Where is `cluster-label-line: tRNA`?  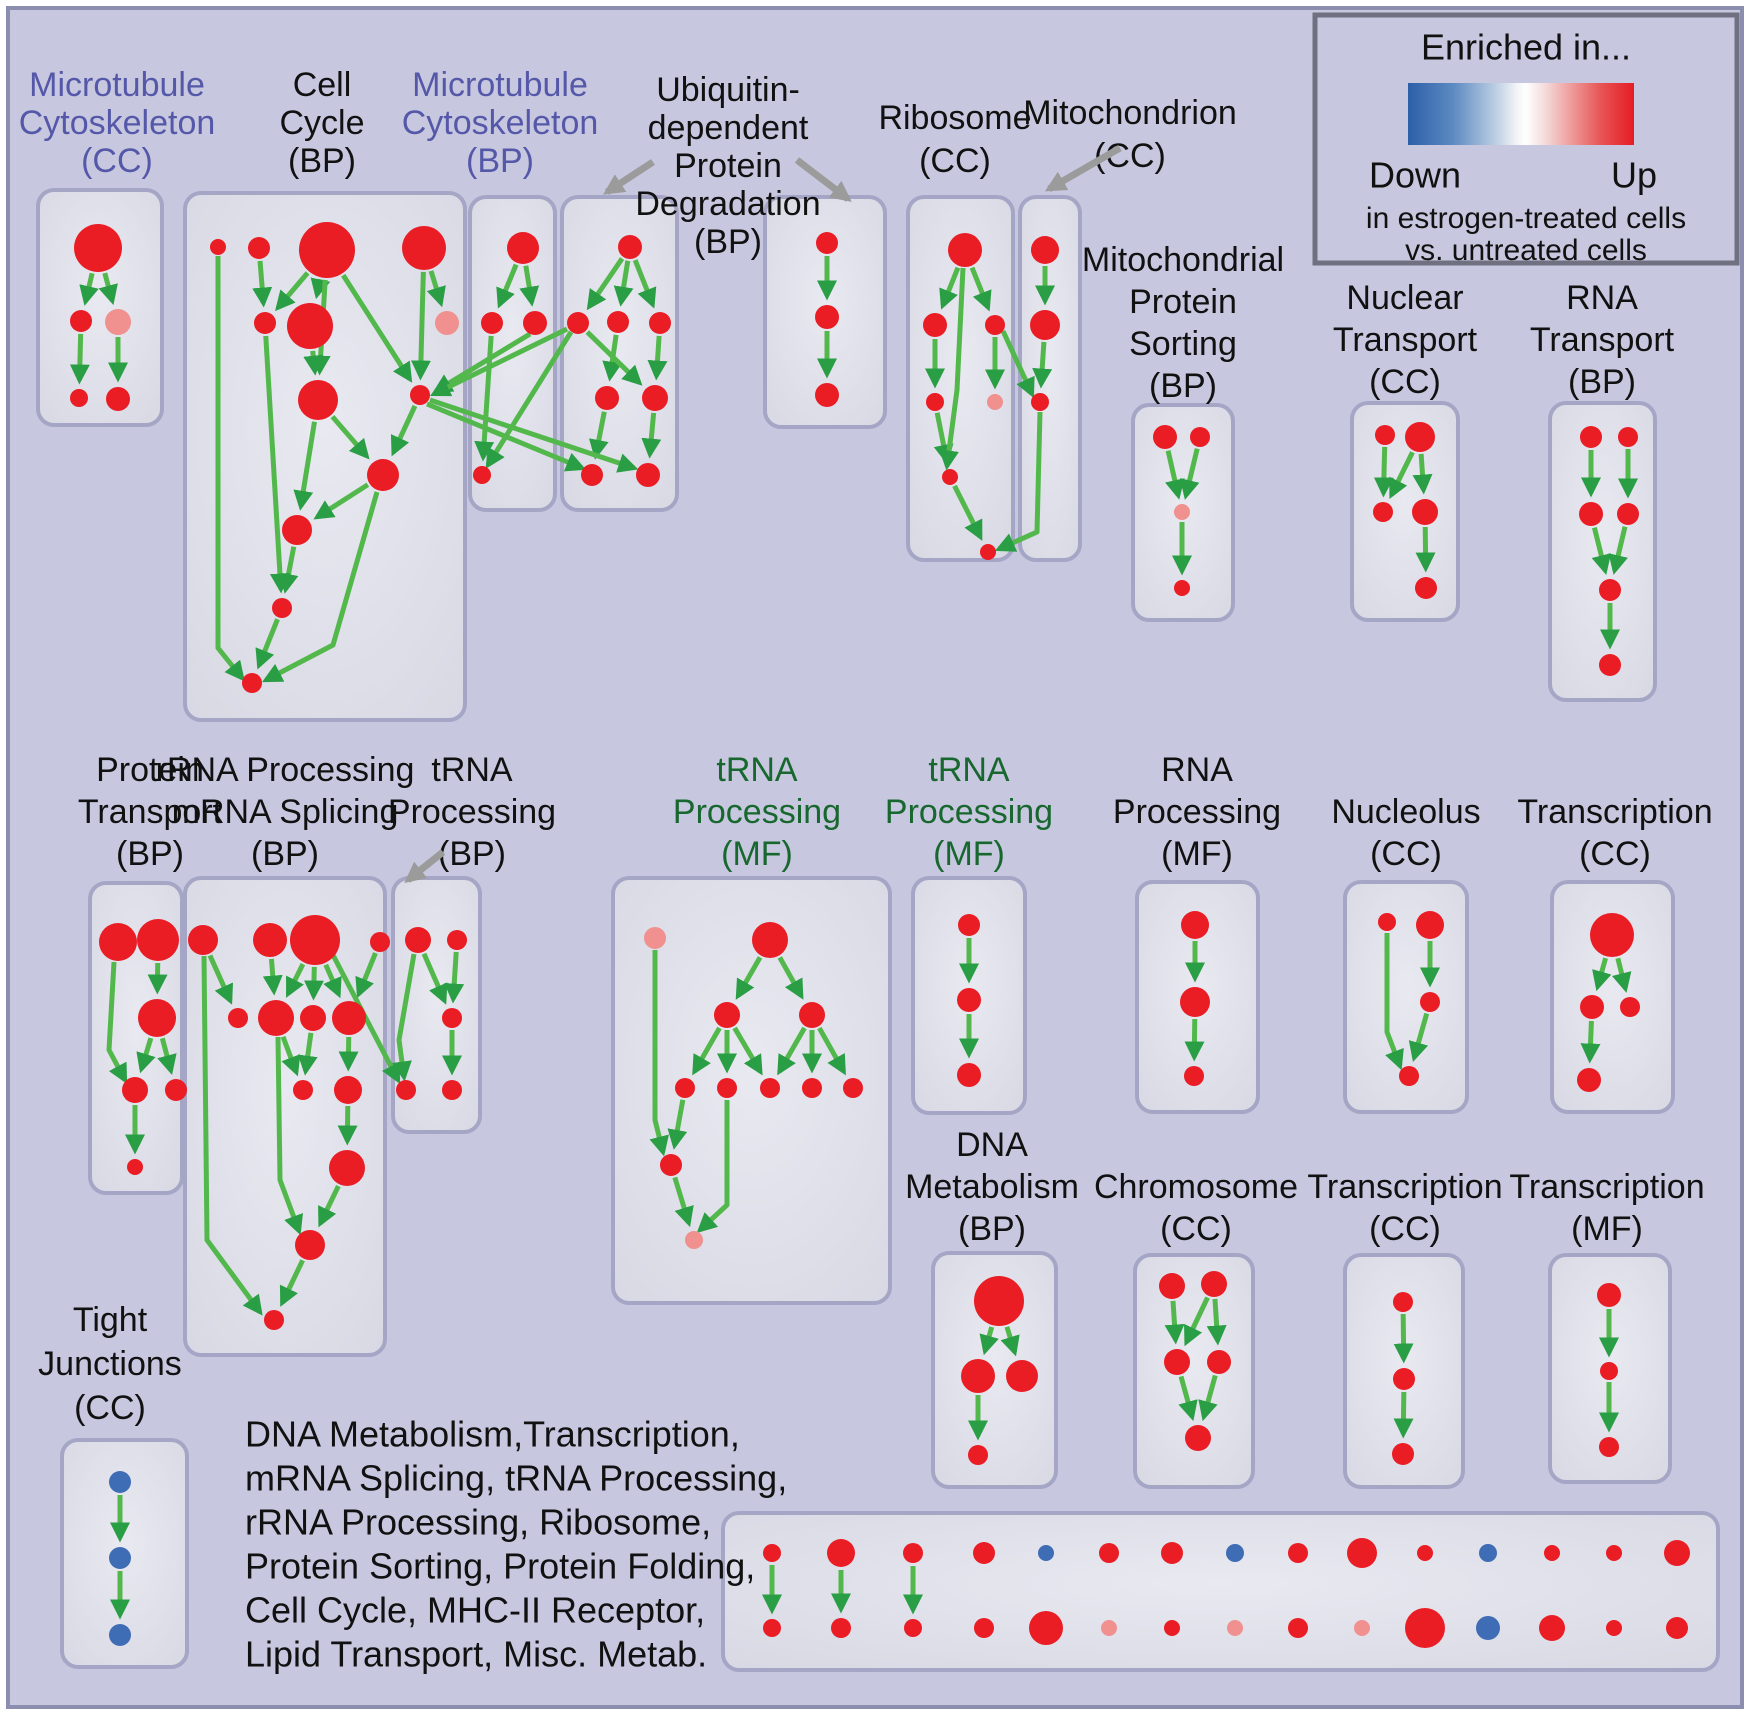
cluster-label-line: tRNA is located at coordinates (969, 770).